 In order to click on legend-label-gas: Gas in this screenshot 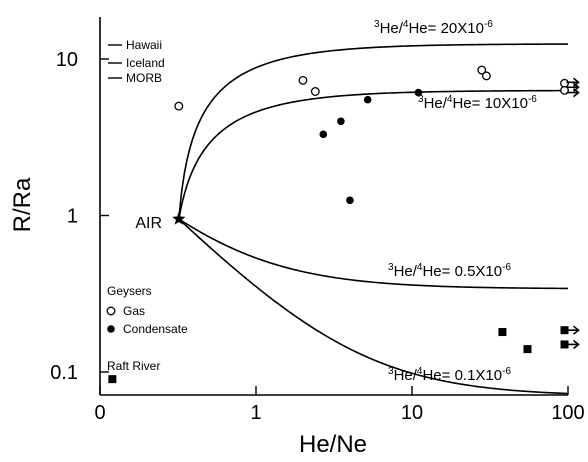, I will do `click(134, 311)`.